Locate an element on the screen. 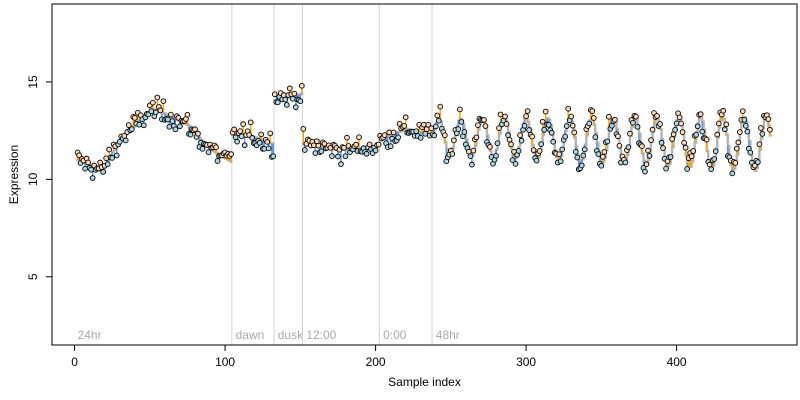  y-tick-label: 5 is located at coordinates (33, 276).